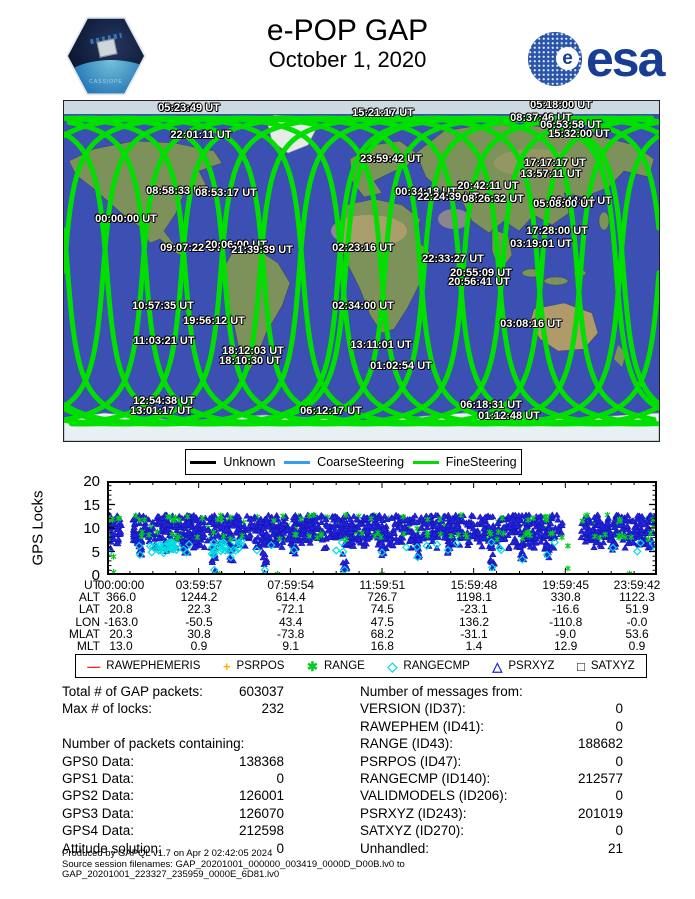 The width and height of the screenshot is (695, 899). What do you see at coordinates (580, 666) in the screenshot?
I see `square-marker-icon: □` at bounding box center [580, 666].